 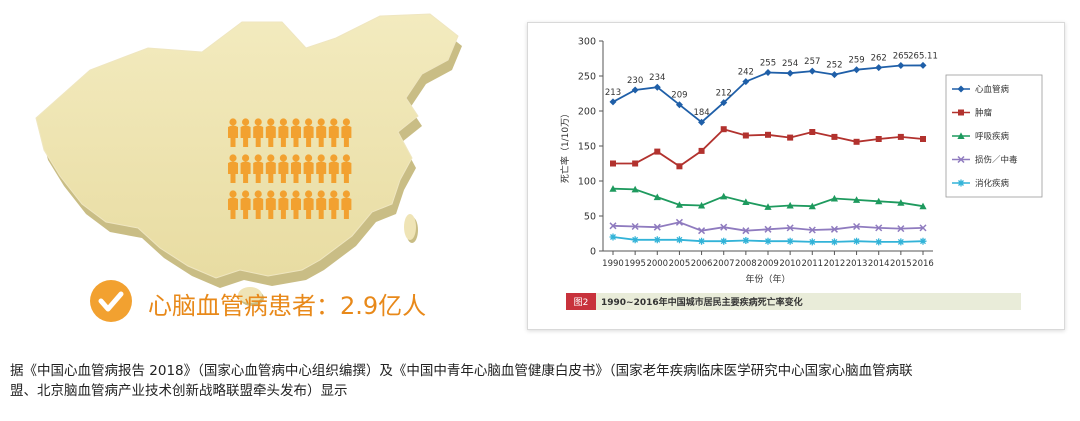 I want to click on x-tick-label: 2007, so click(x=724, y=264).